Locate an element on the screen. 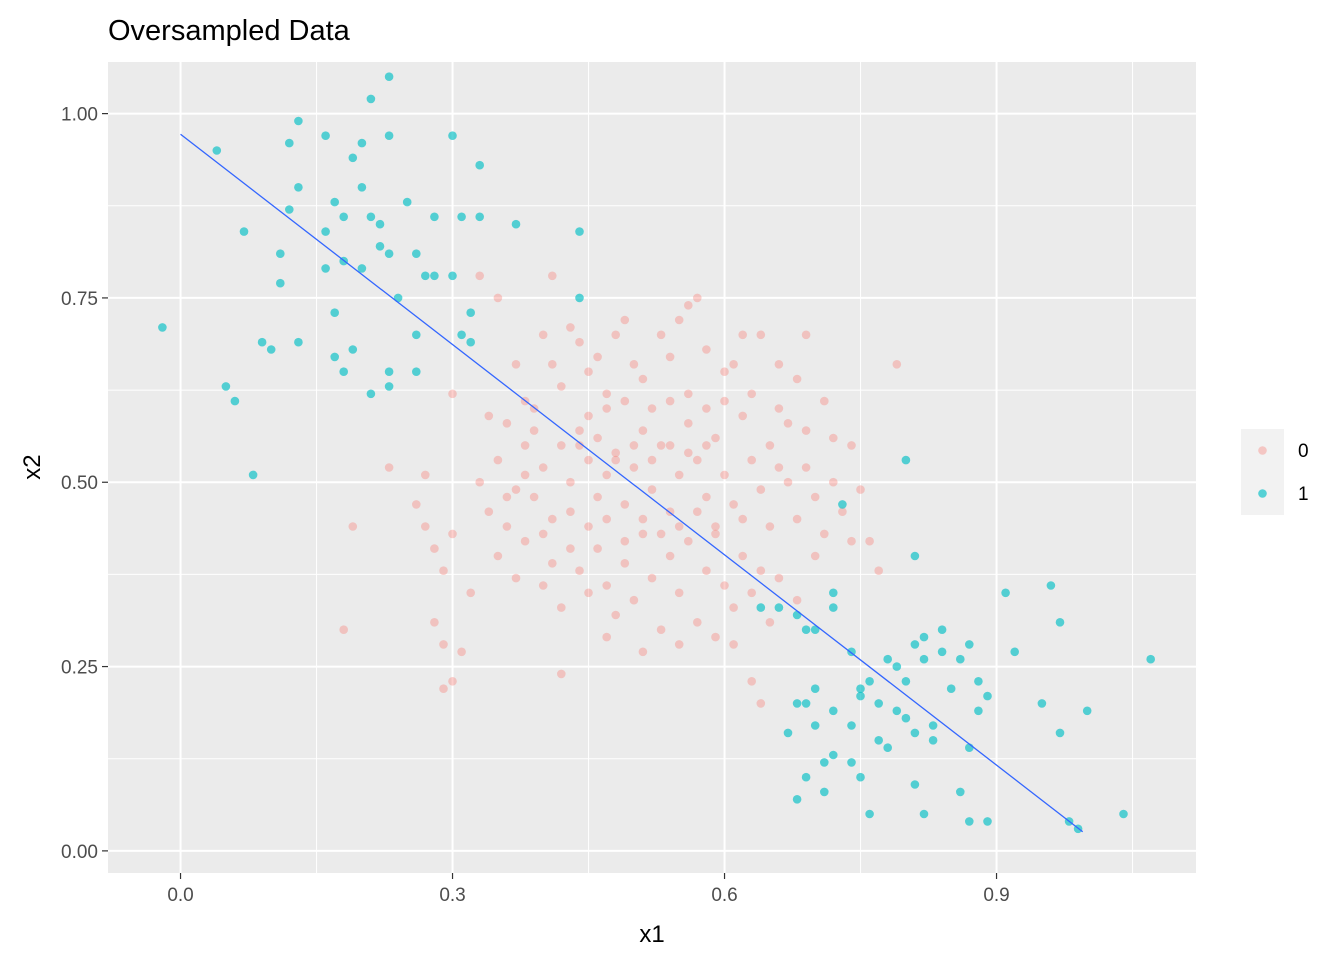  y-tick-label: 0.75 is located at coordinates (79, 299).